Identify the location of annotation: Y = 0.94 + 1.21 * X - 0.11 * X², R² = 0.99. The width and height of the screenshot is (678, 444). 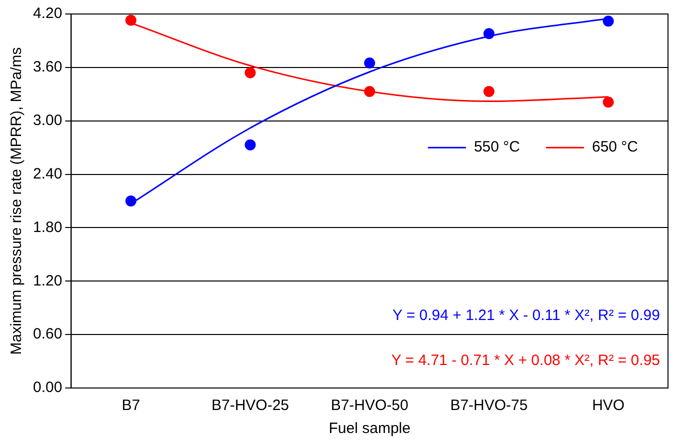
(526, 315).